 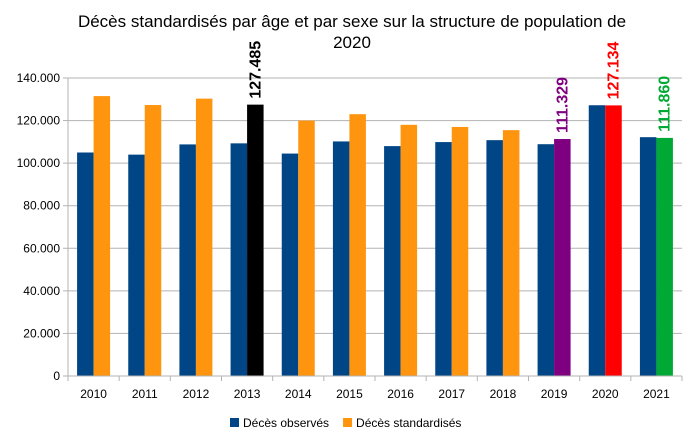 What do you see at coordinates (665, 104) in the screenshot?
I see `data-label: 111.860` at bounding box center [665, 104].